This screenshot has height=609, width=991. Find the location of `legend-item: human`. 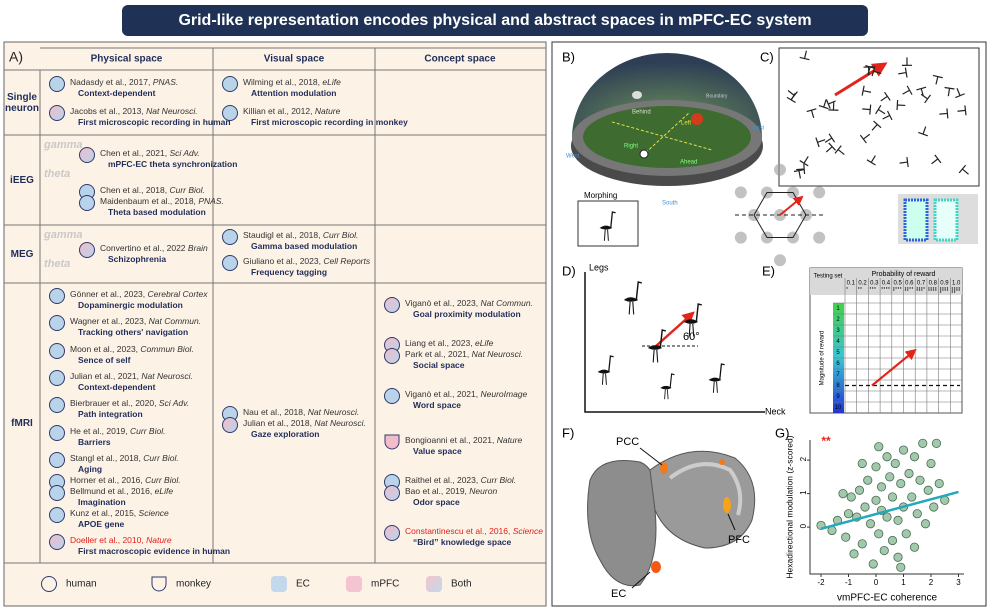

legend-item: human is located at coordinates (69, 584).